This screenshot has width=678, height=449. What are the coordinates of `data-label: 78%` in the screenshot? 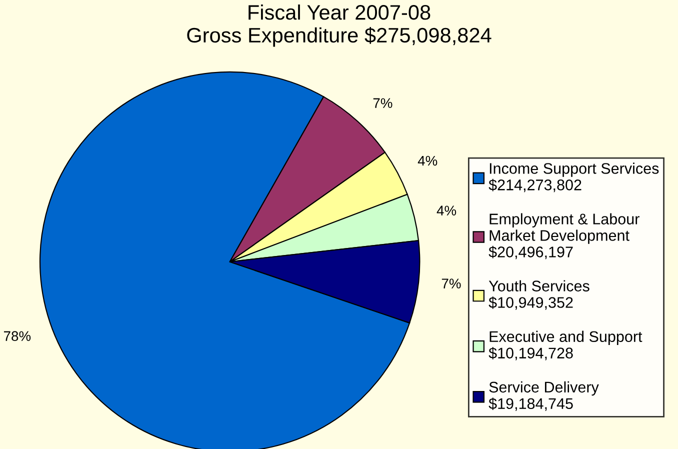 It's located at (17, 336).